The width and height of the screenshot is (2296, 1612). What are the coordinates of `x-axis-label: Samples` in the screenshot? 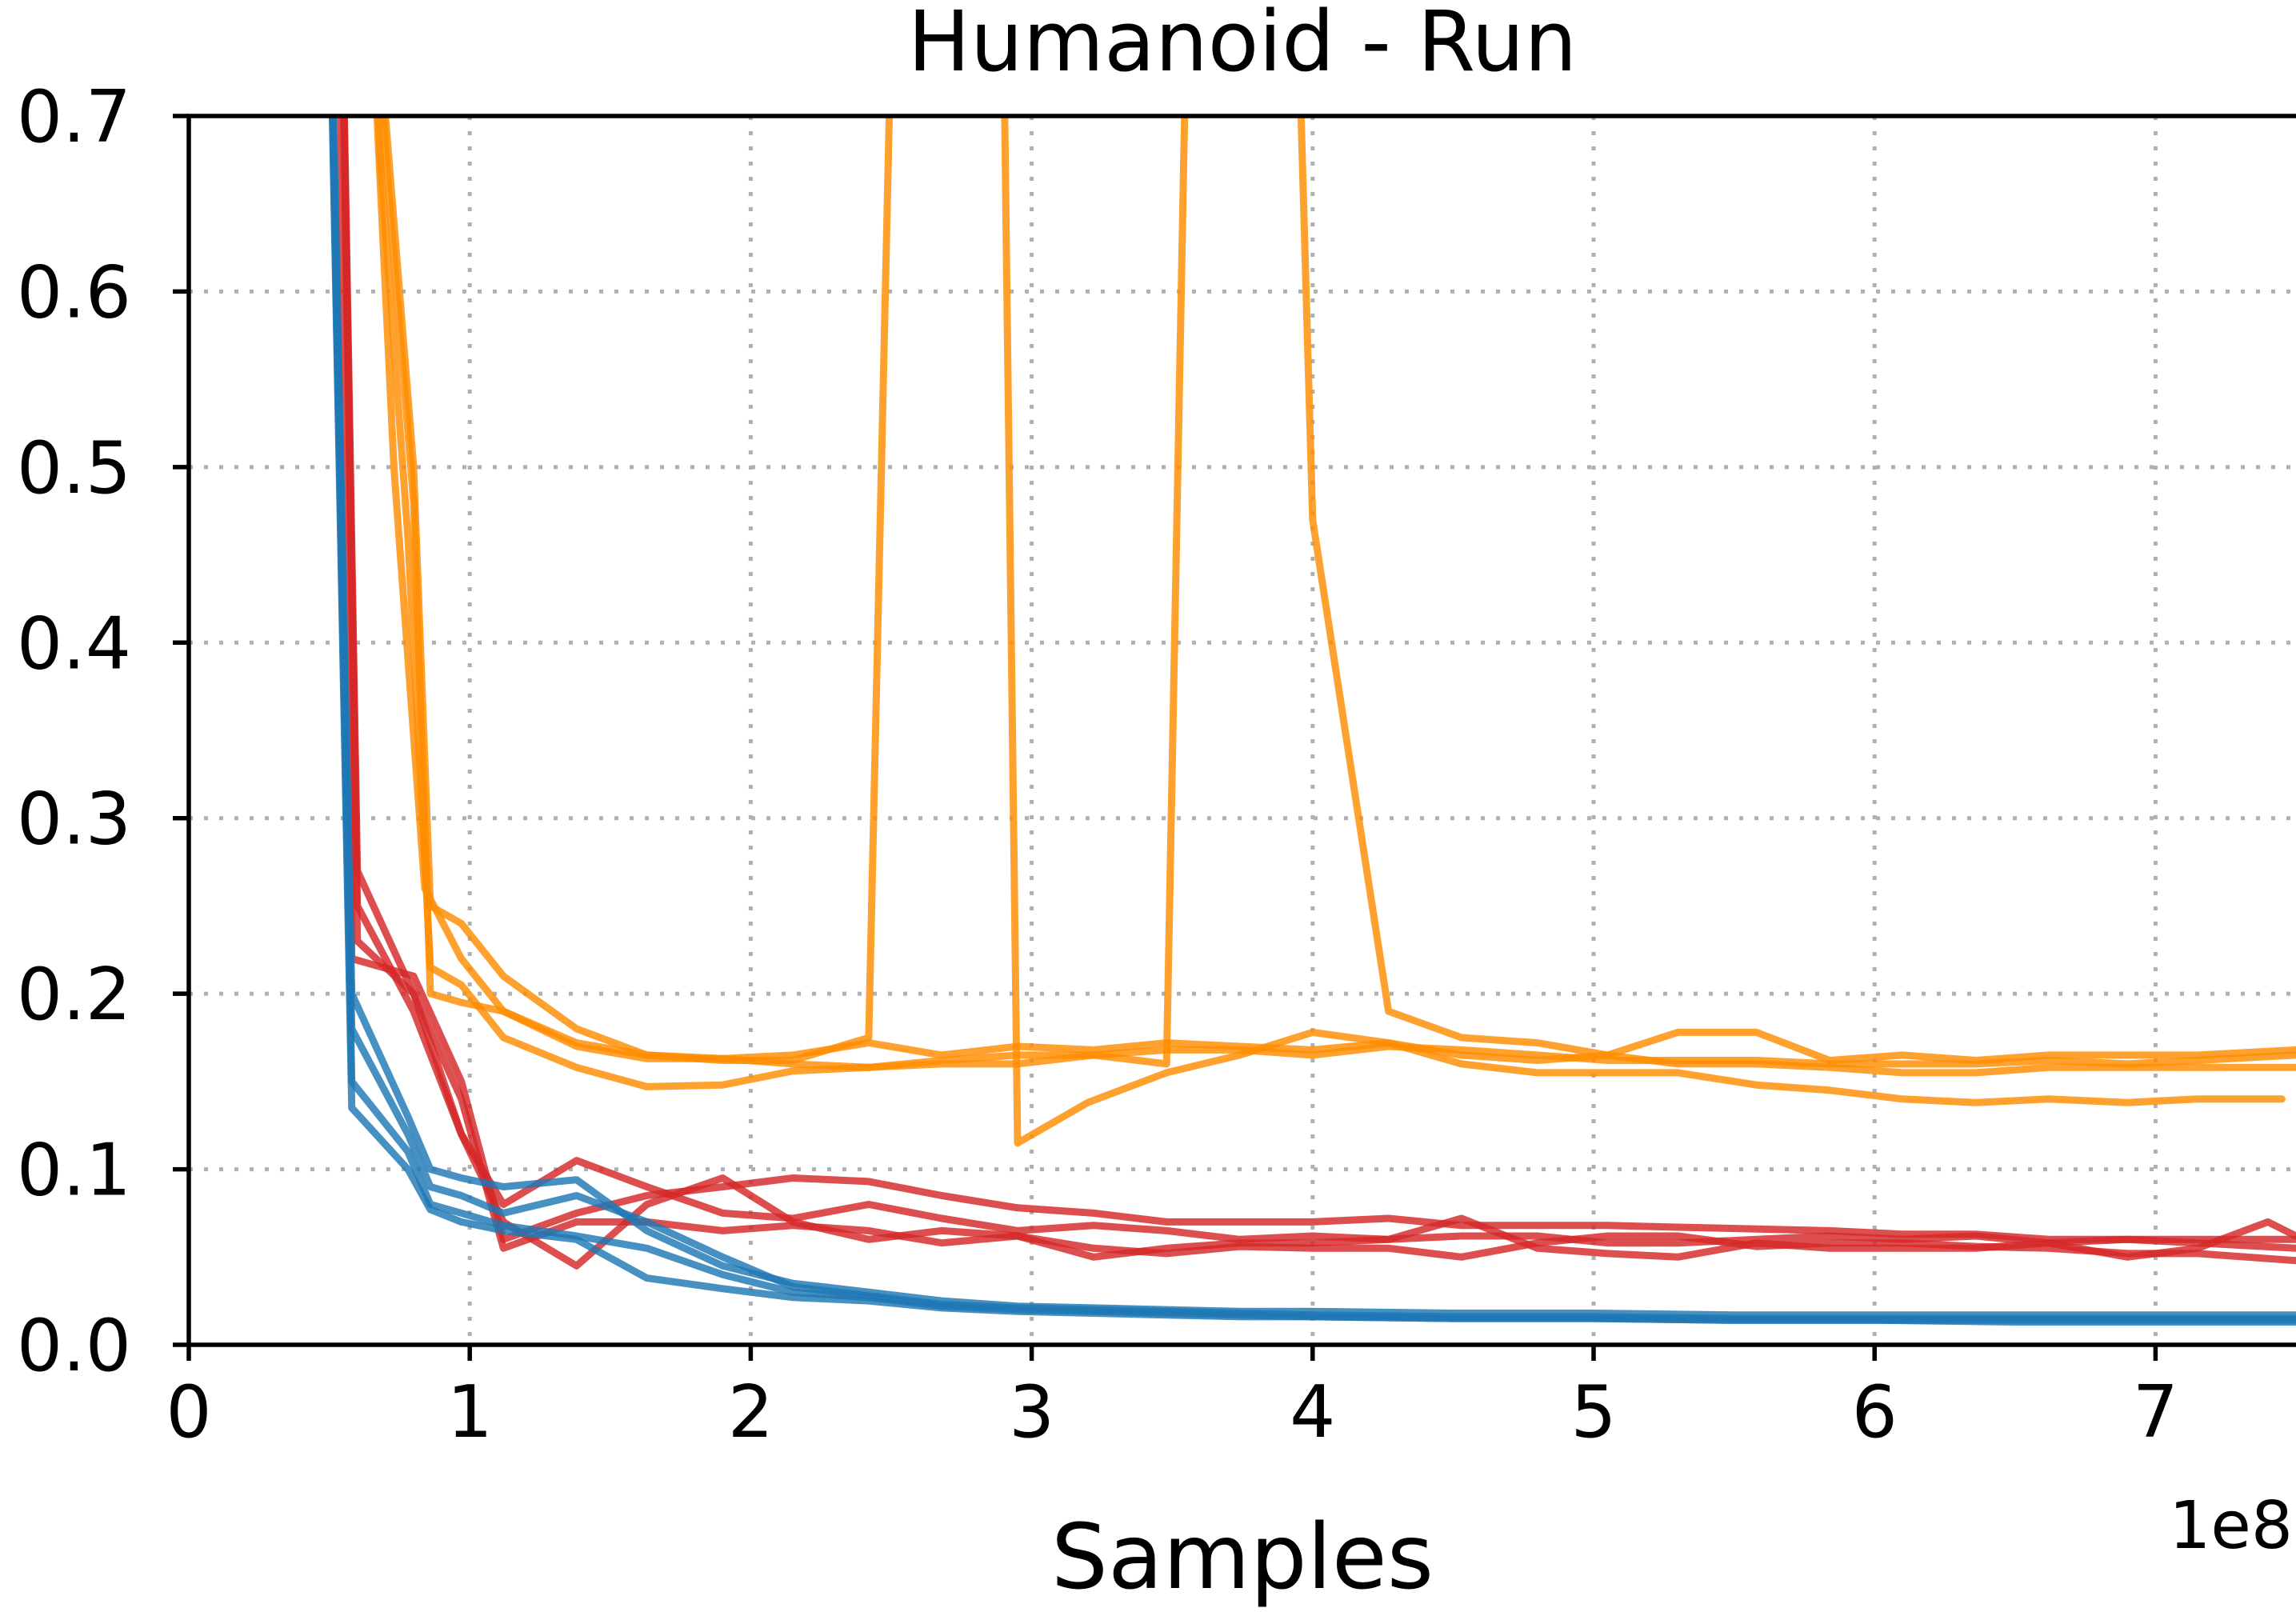 It's located at (1242, 1558).